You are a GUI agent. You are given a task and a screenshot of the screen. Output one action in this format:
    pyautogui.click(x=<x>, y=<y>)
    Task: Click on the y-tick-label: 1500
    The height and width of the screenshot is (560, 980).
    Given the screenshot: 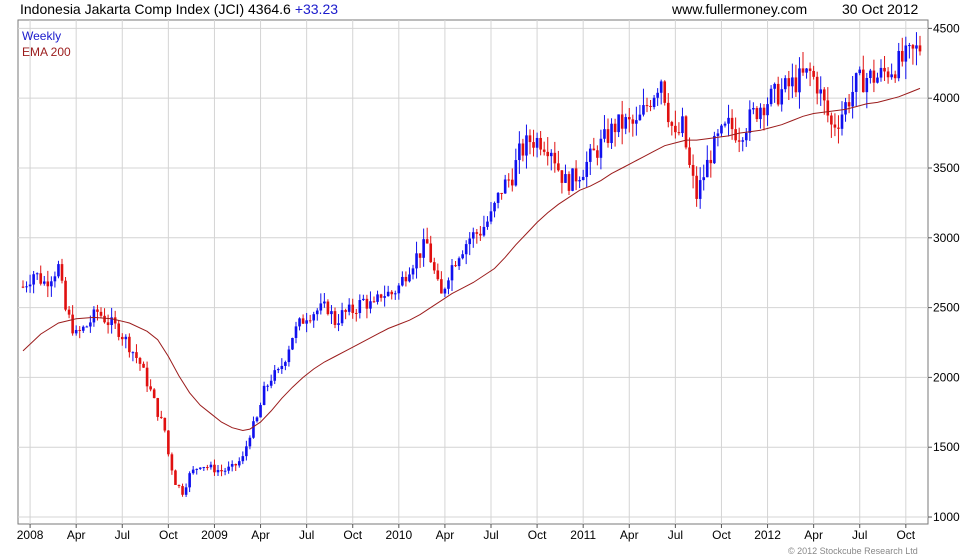 What is the action you would take?
    pyautogui.click(x=946, y=447)
    